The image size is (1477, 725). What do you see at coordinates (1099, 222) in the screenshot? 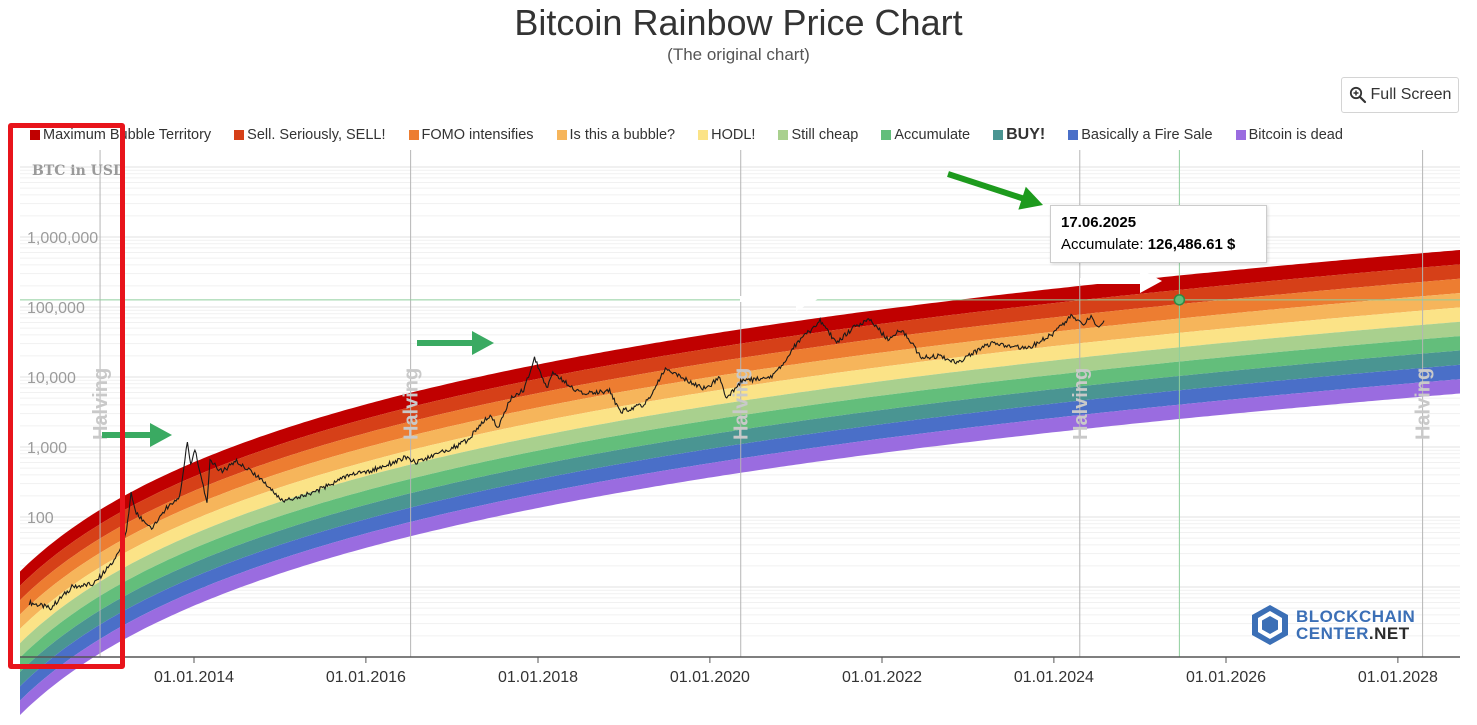
I see `tooltip-date: 17.06.2025` at bounding box center [1099, 222].